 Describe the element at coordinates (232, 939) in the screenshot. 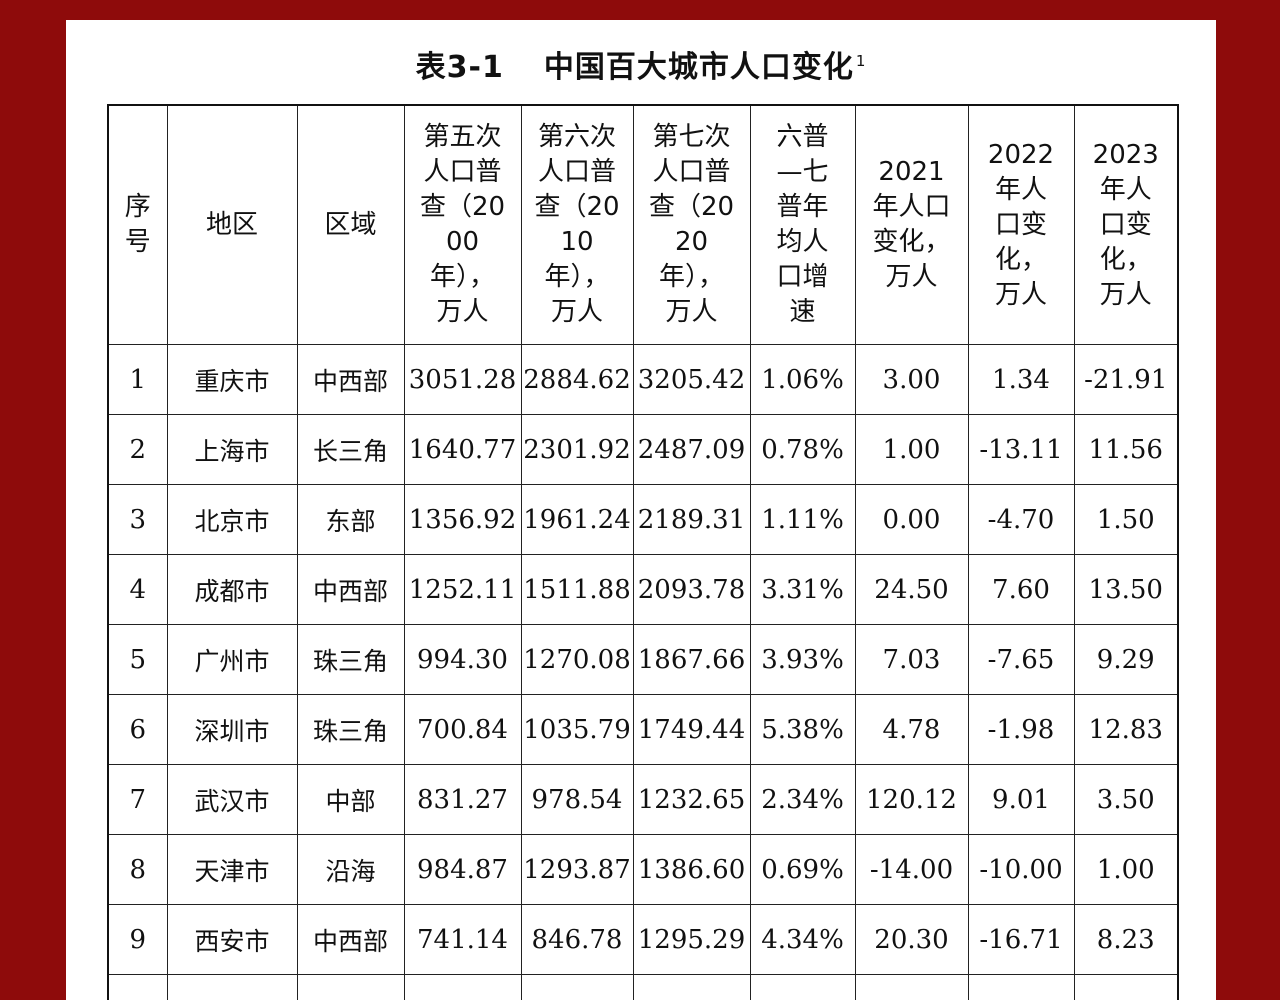

I see `cell-area: 西安市` at that location.